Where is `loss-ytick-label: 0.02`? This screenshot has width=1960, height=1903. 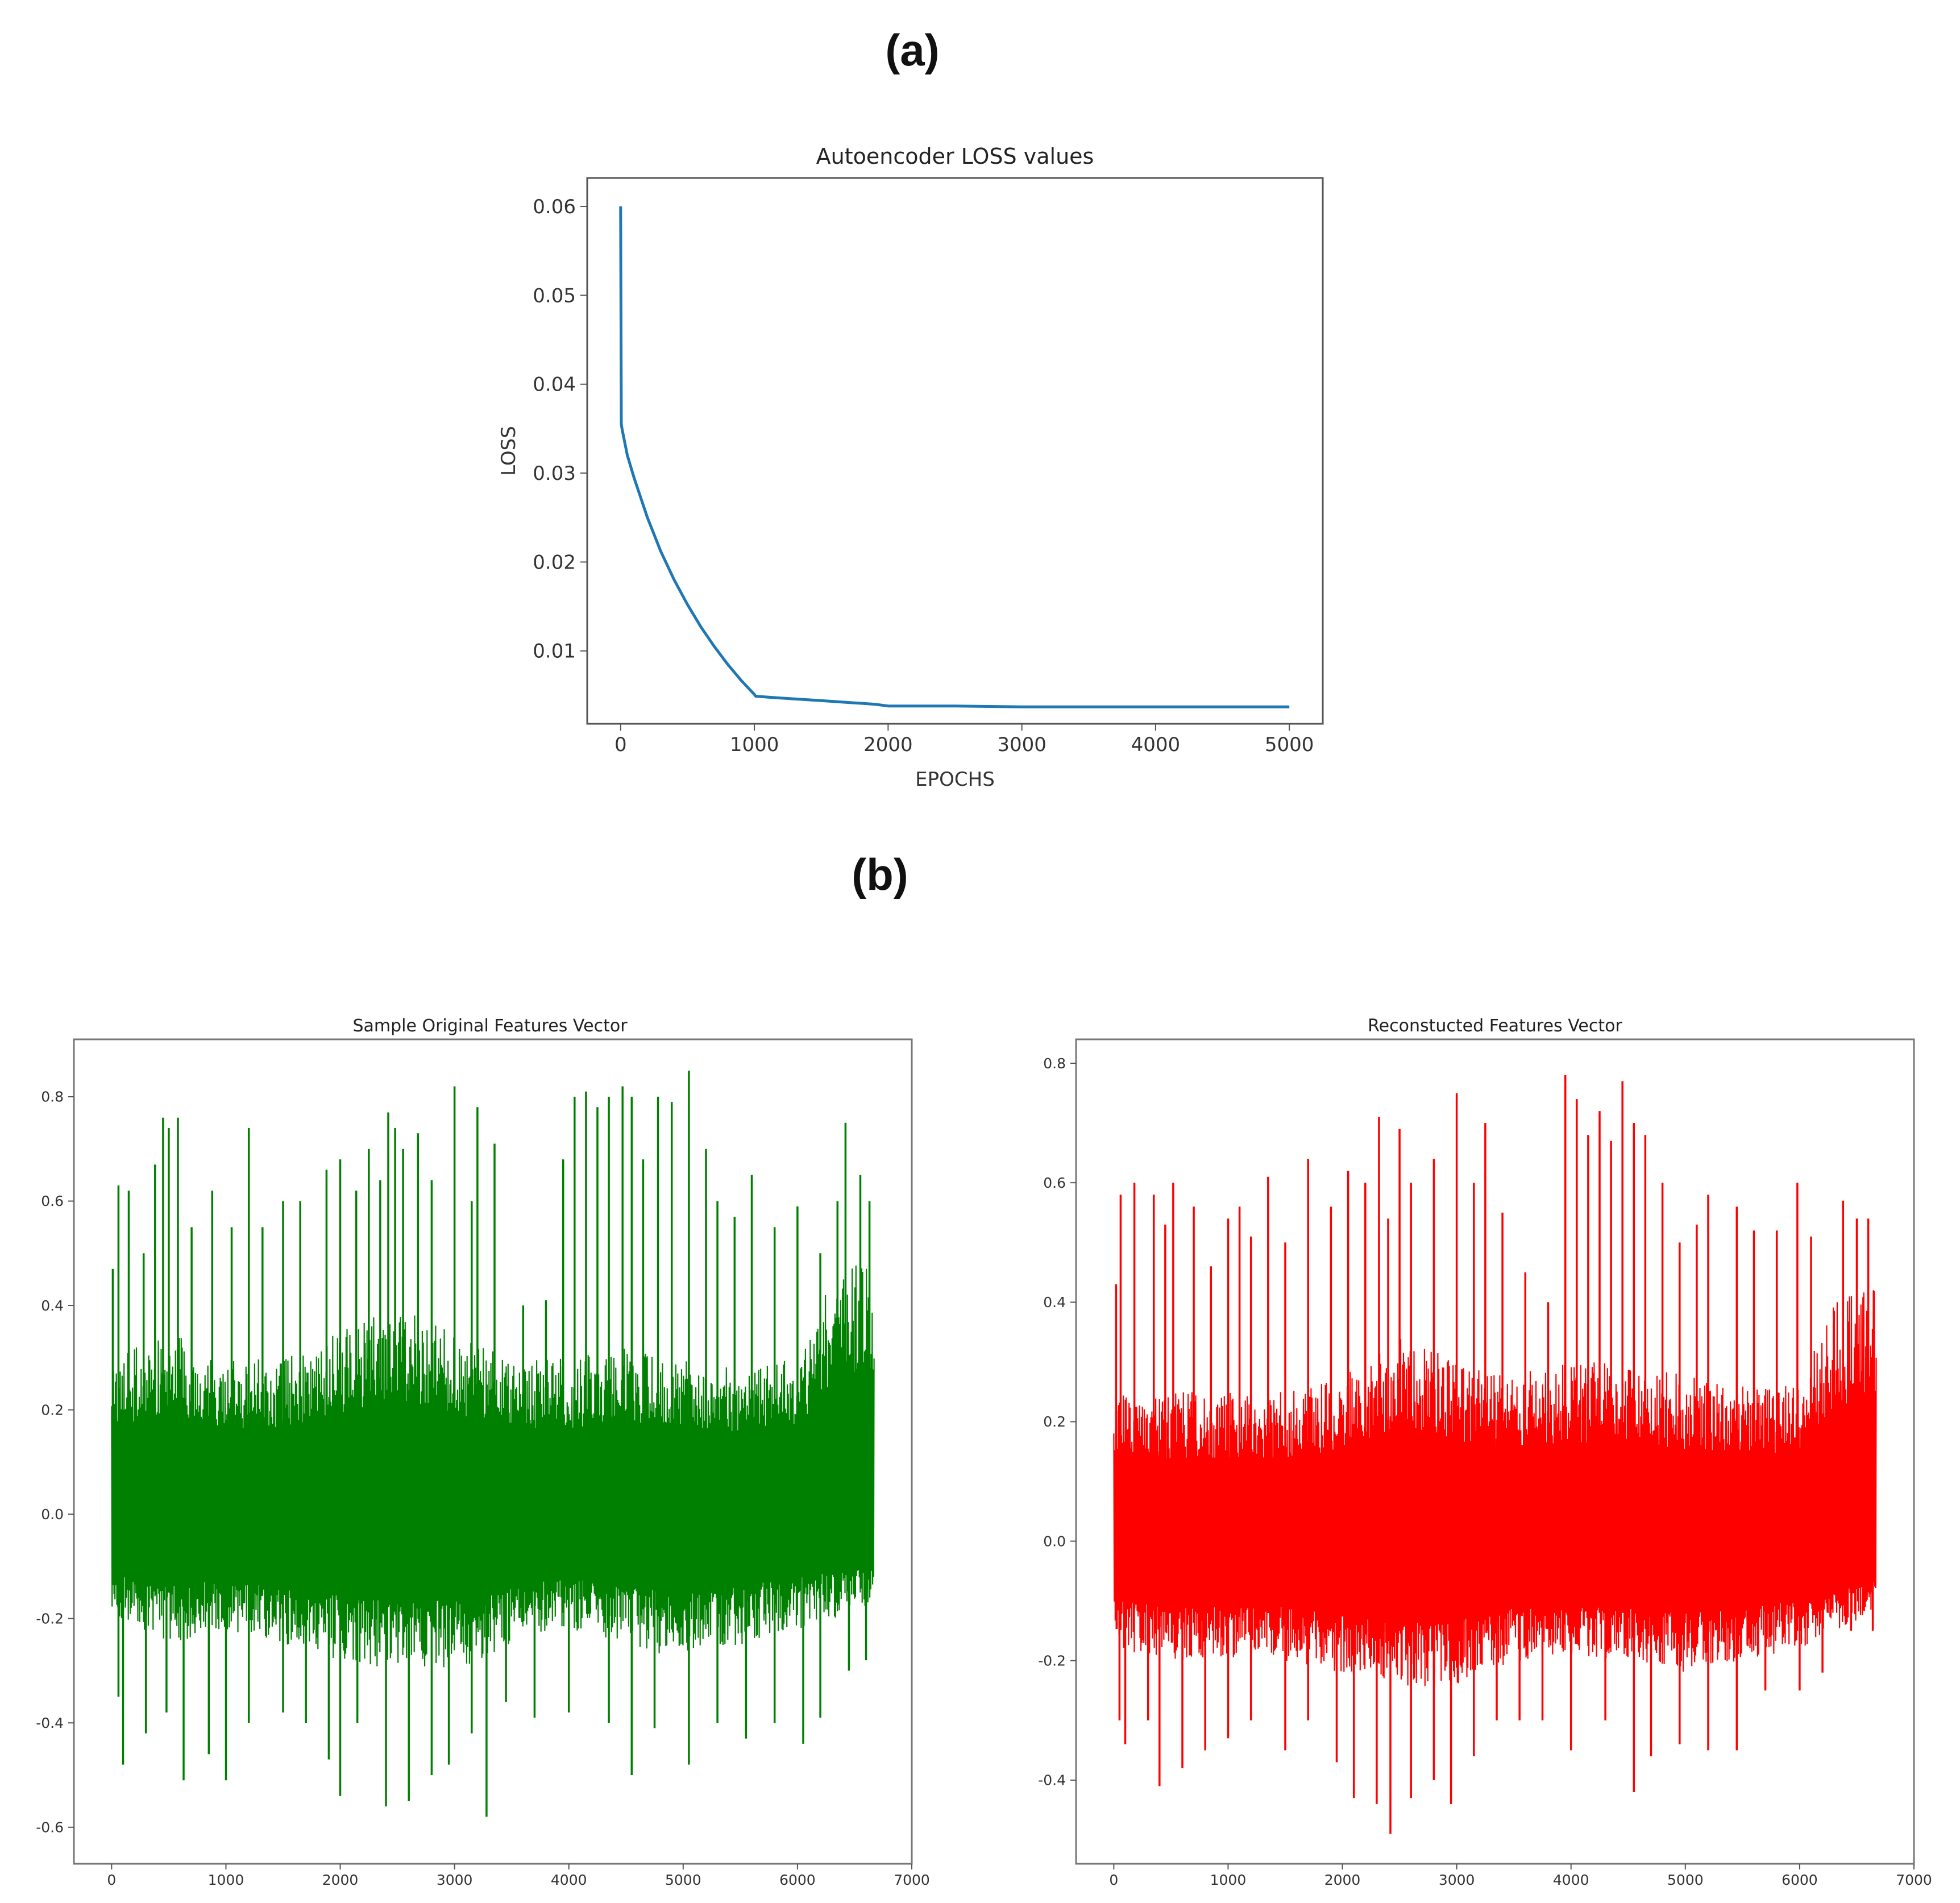 loss-ytick-label: 0.02 is located at coordinates (554, 562).